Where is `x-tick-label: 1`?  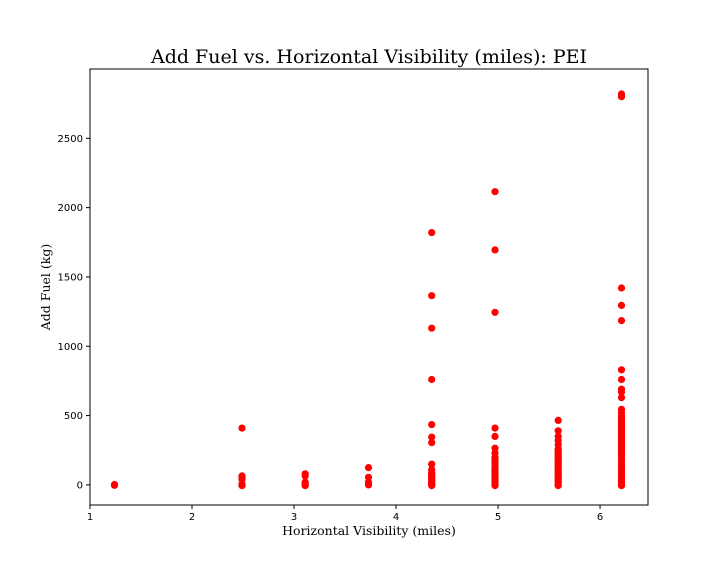
x-tick-label: 1 is located at coordinates (90, 517).